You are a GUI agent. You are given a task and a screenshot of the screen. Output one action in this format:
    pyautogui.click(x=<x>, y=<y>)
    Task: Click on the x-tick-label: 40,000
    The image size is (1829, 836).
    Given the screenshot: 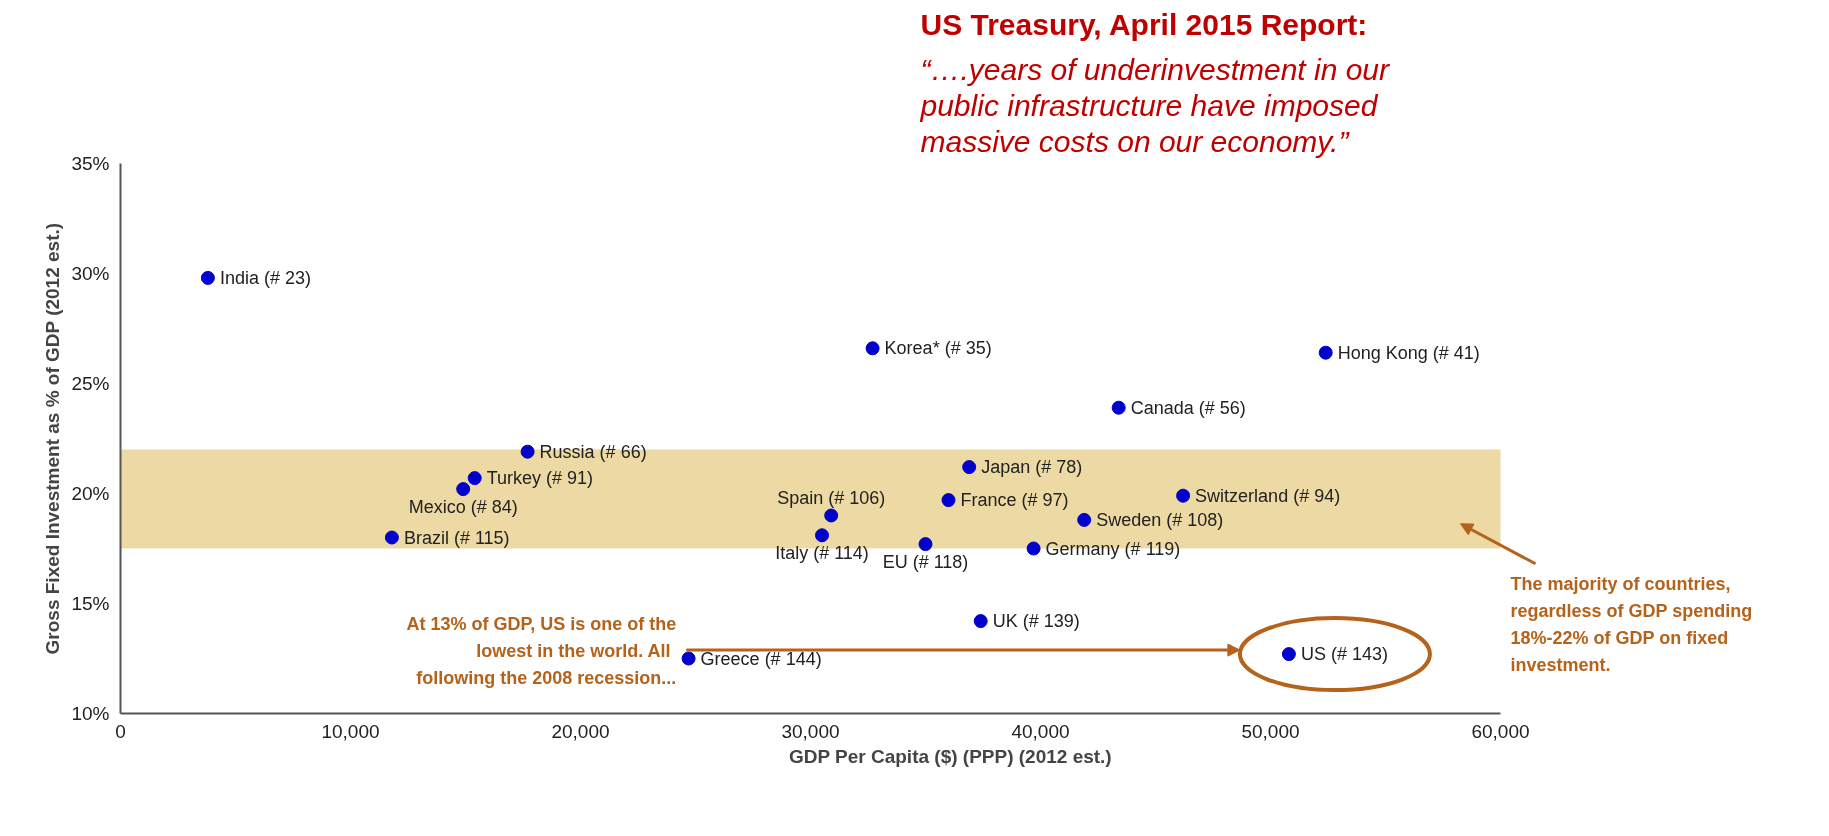 What is the action you would take?
    pyautogui.click(x=1040, y=731)
    